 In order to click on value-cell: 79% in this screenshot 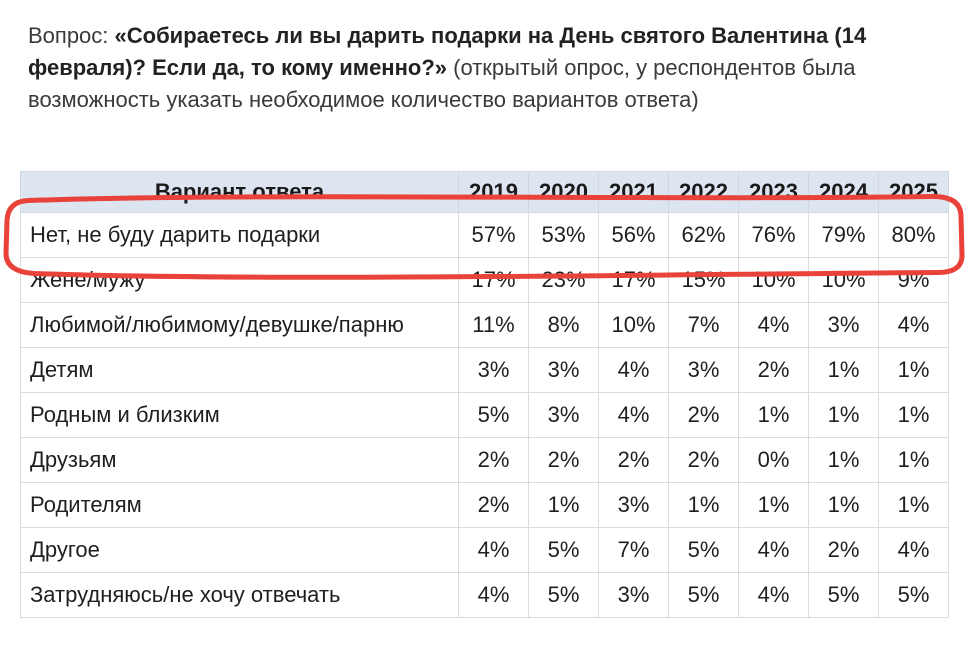, I will do `click(843, 235)`.